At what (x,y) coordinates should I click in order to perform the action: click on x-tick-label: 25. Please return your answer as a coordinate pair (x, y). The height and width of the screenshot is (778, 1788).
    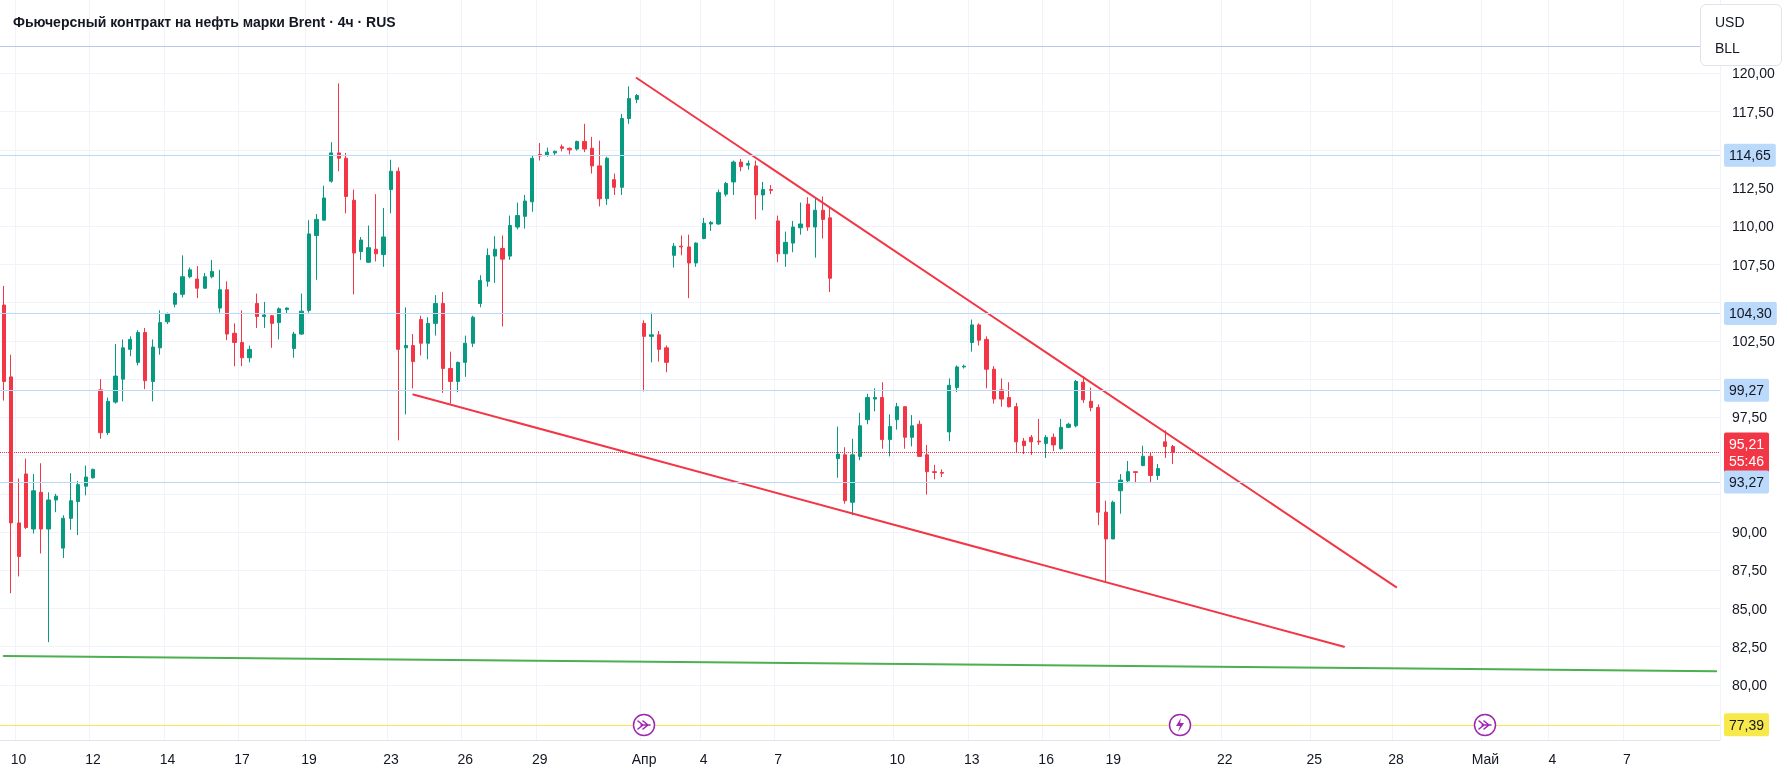
    Looking at the image, I should click on (1314, 759).